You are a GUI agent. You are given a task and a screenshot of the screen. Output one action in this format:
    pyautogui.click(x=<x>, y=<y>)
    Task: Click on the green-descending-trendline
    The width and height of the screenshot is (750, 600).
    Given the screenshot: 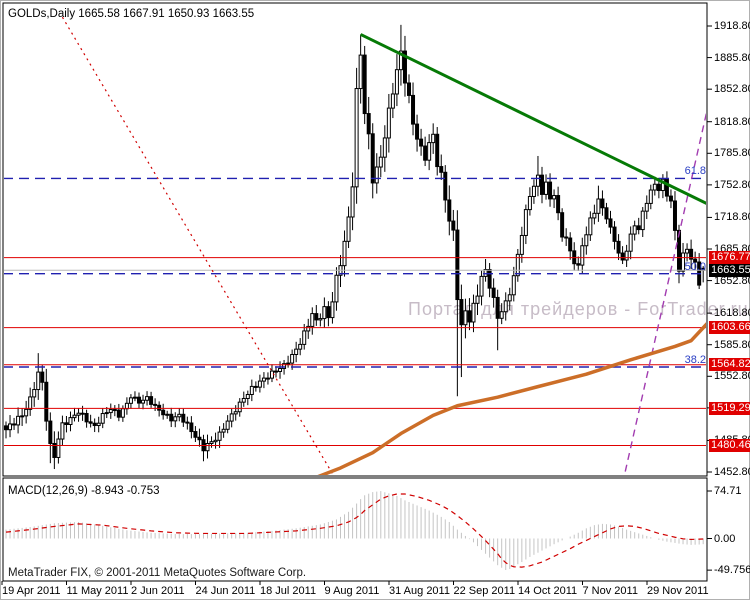 What is the action you would take?
    pyautogui.click(x=532, y=119)
    